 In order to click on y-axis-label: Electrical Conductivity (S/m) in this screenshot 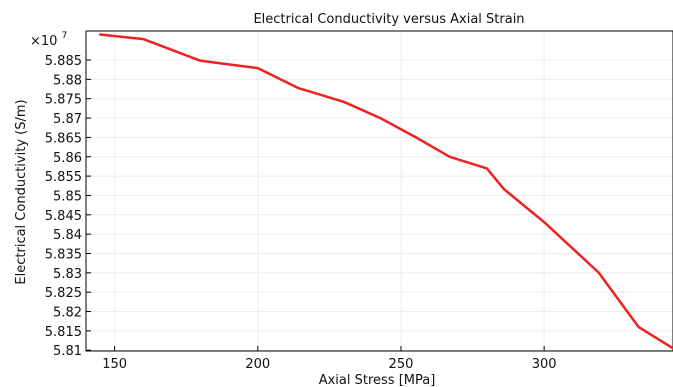, I will do `click(21, 191)`.